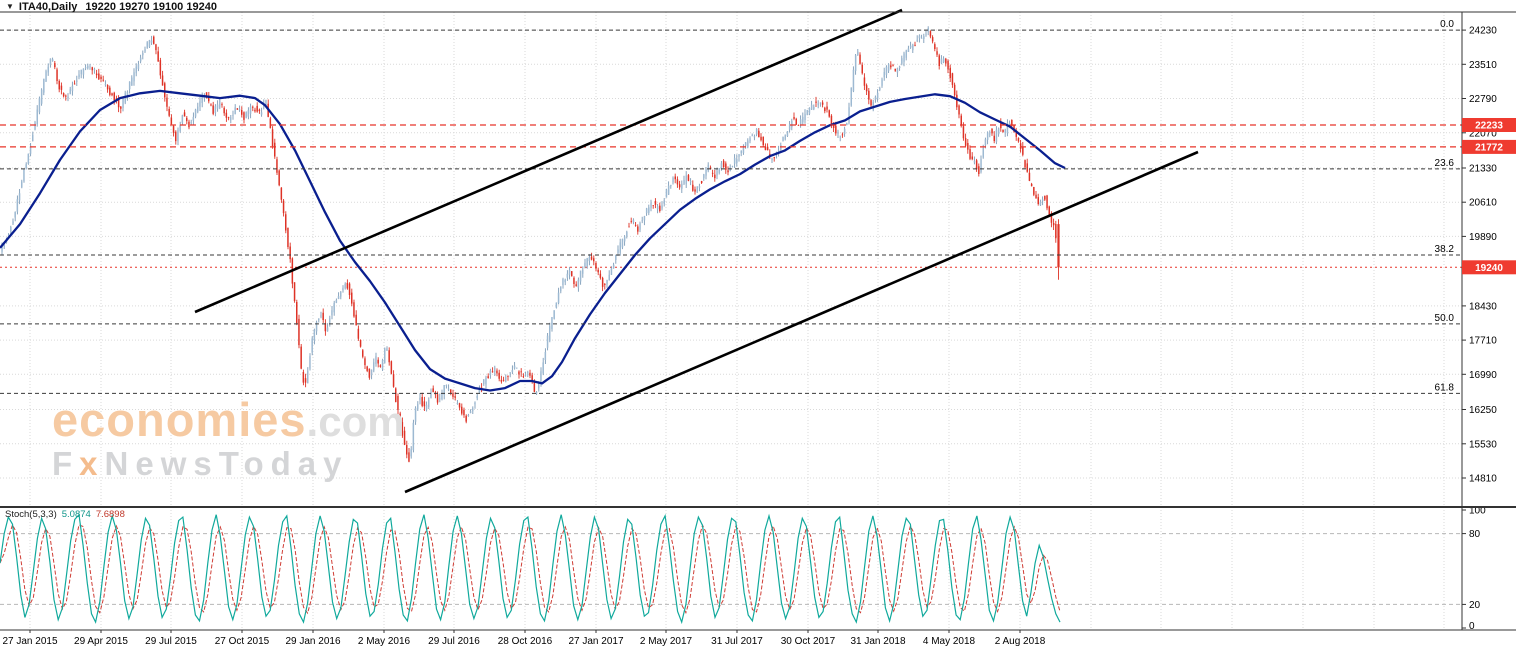 The image size is (1516, 650). What do you see at coordinates (101, 641) in the screenshot?
I see `svg-text: 29 Apr 2015` at bounding box center [101, 641].